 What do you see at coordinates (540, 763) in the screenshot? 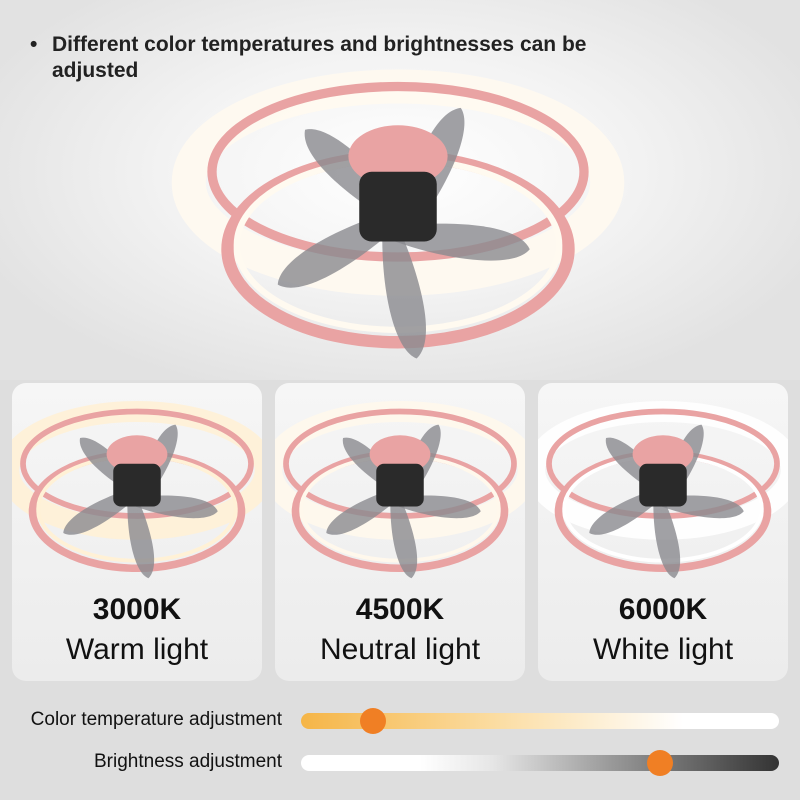
I see `brightness-slider` at bounding box center [540, 763].